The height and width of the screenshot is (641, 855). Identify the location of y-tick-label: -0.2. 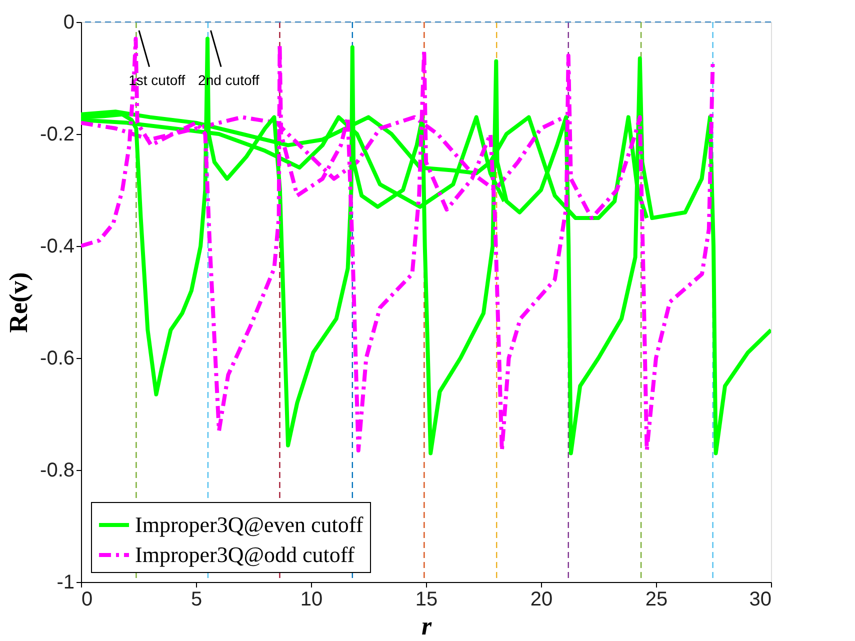
(57, 135).